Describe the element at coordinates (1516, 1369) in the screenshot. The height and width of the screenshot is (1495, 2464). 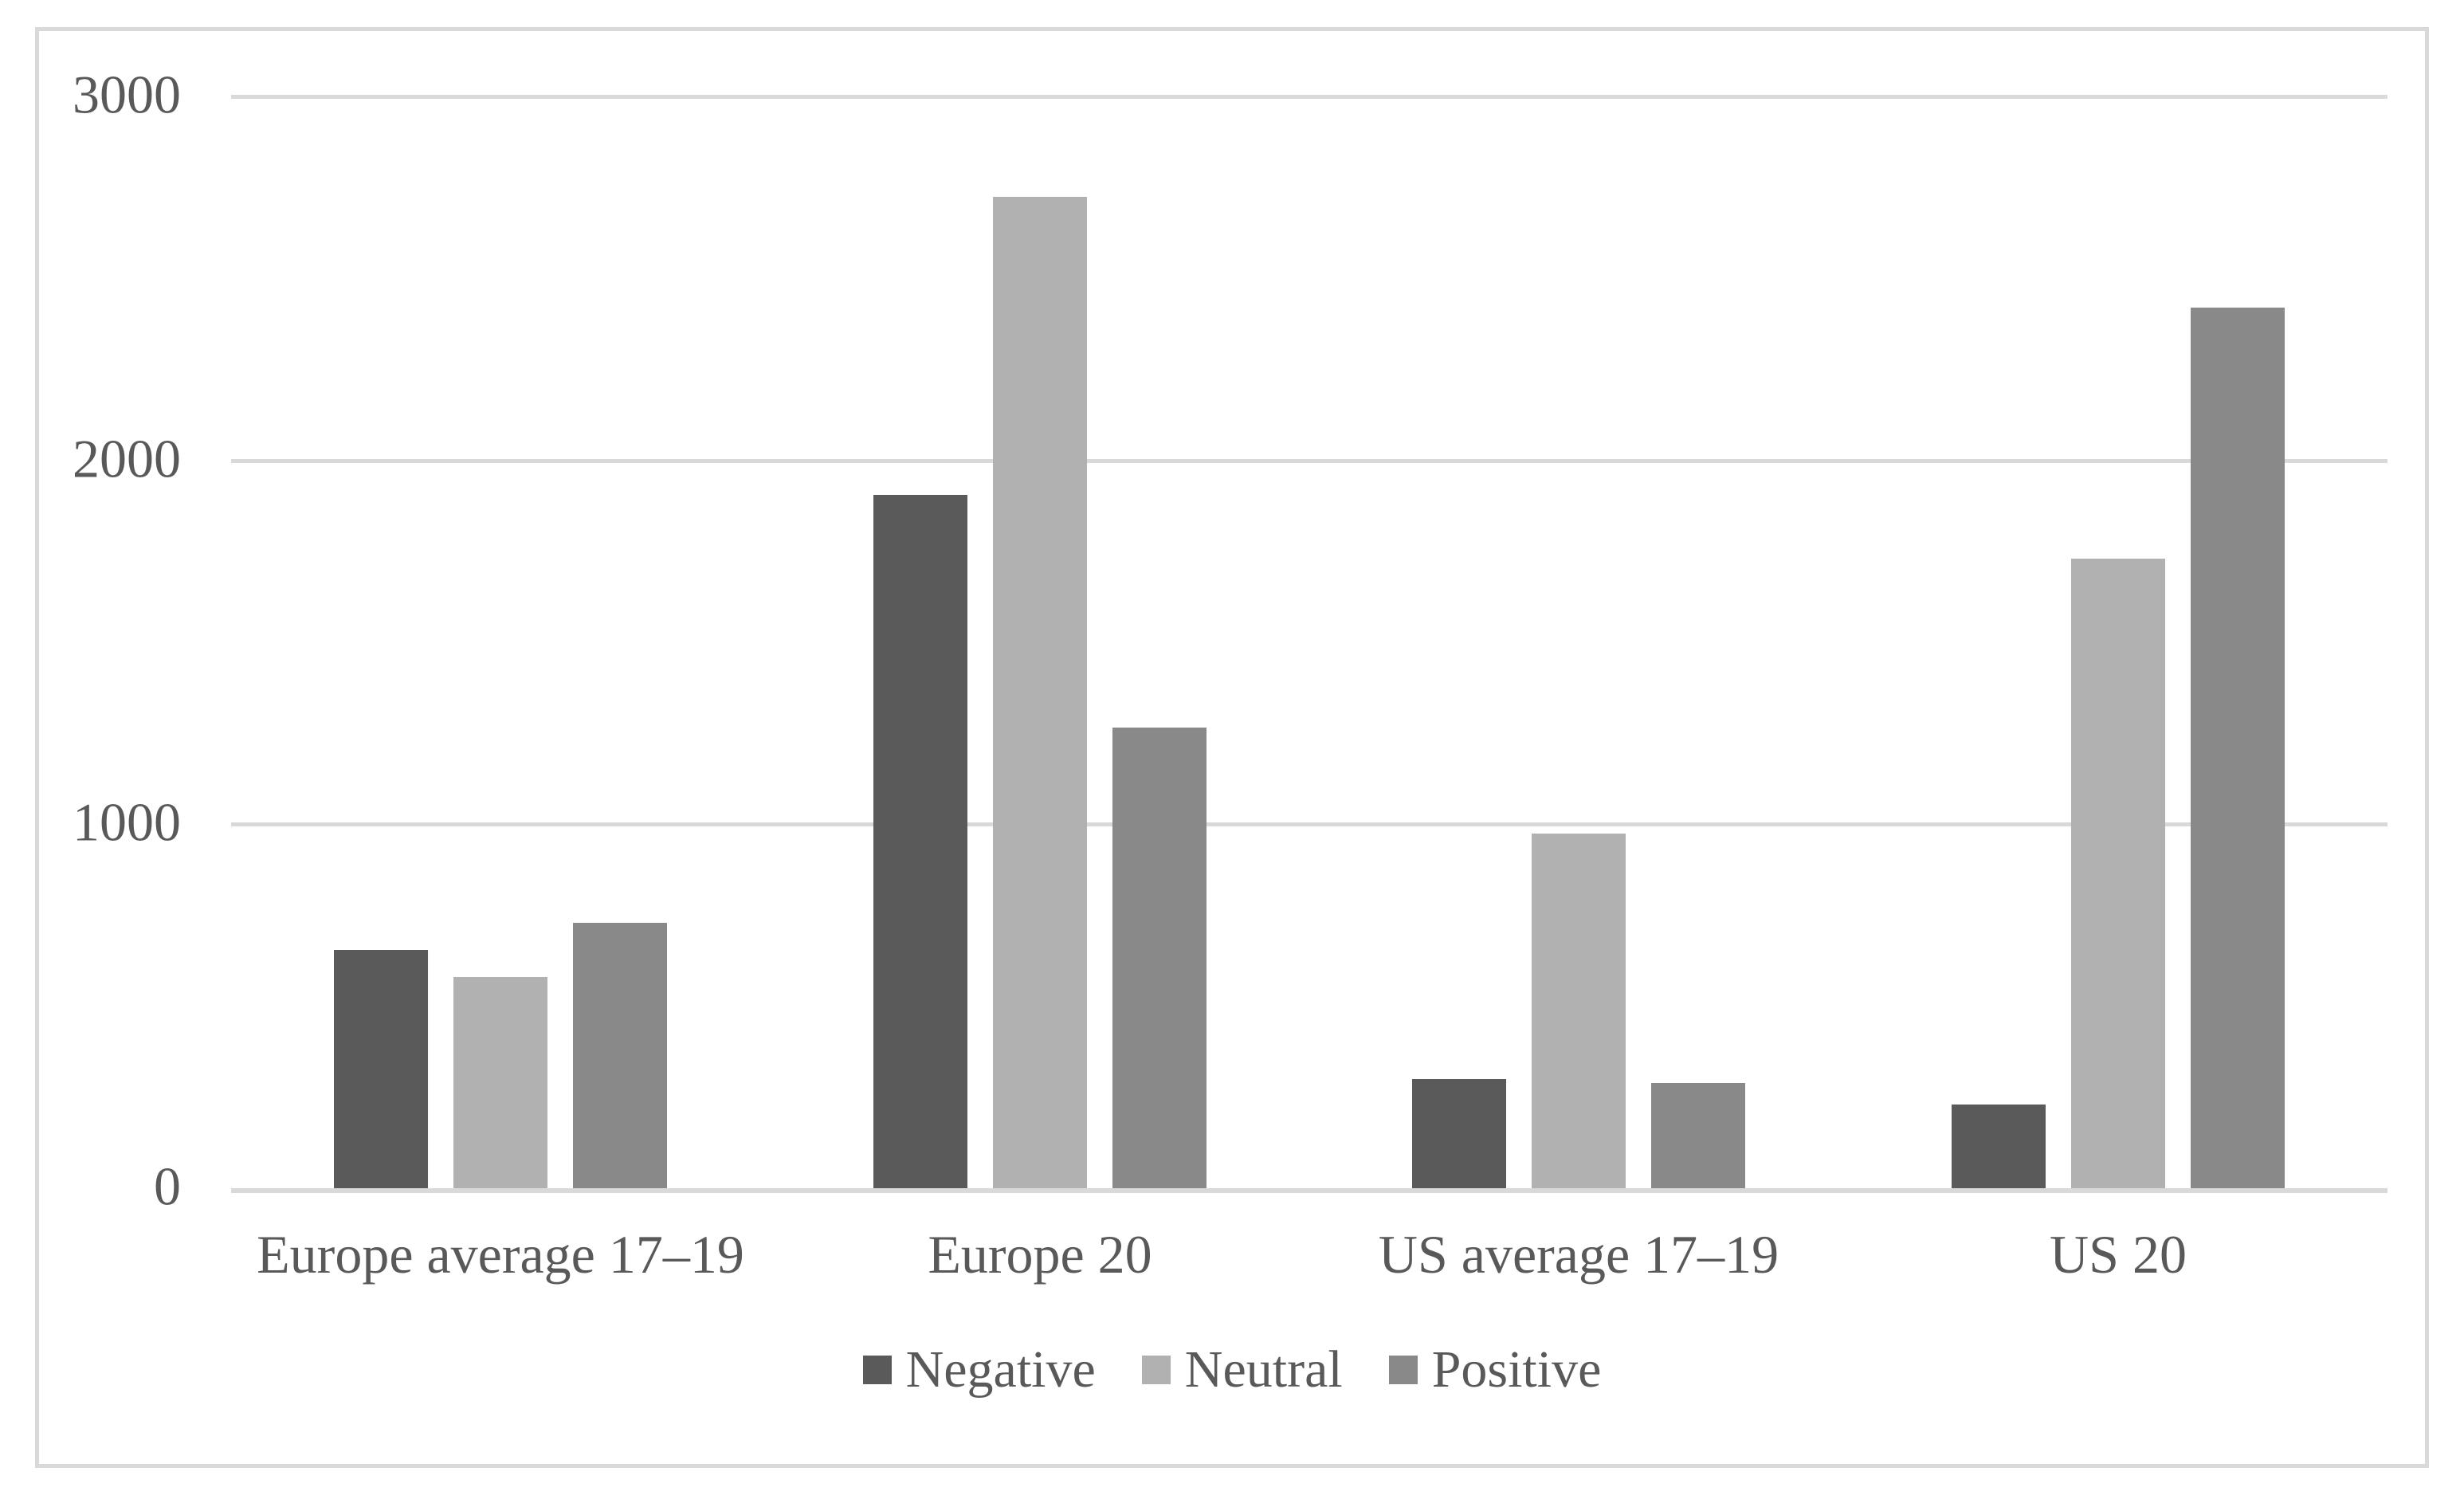
I see `legend-label-positive: Positive` at that location.